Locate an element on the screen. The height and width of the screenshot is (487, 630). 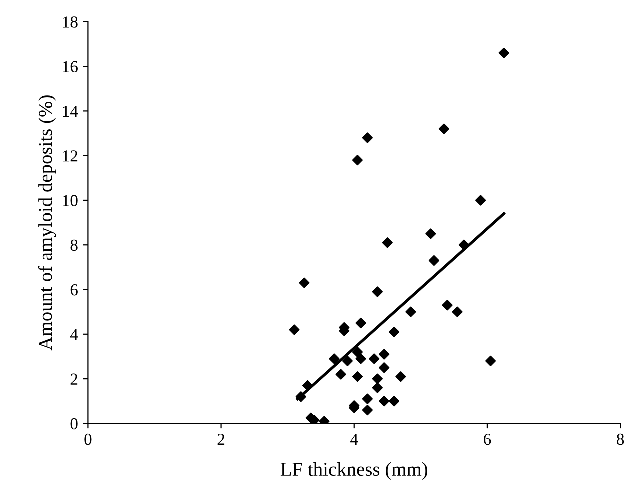
y-axis-title: Amount of amyloid deposits (%) is located at coordinates (47, 223).